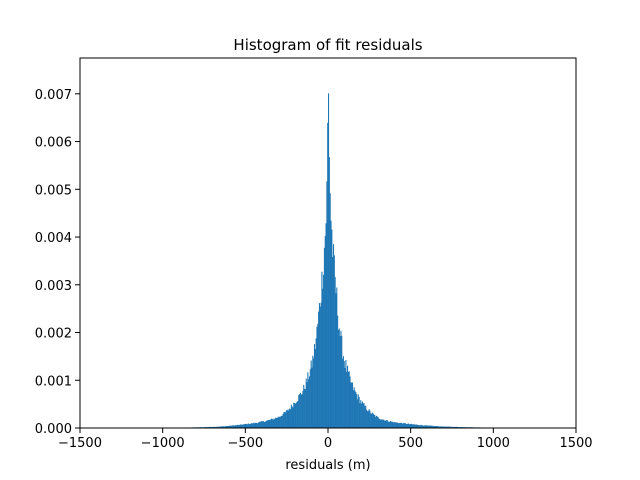  I want to click on x-axis-ticks: −1500 −1000 −500 0 500 1000 1500, so click(325, 439).